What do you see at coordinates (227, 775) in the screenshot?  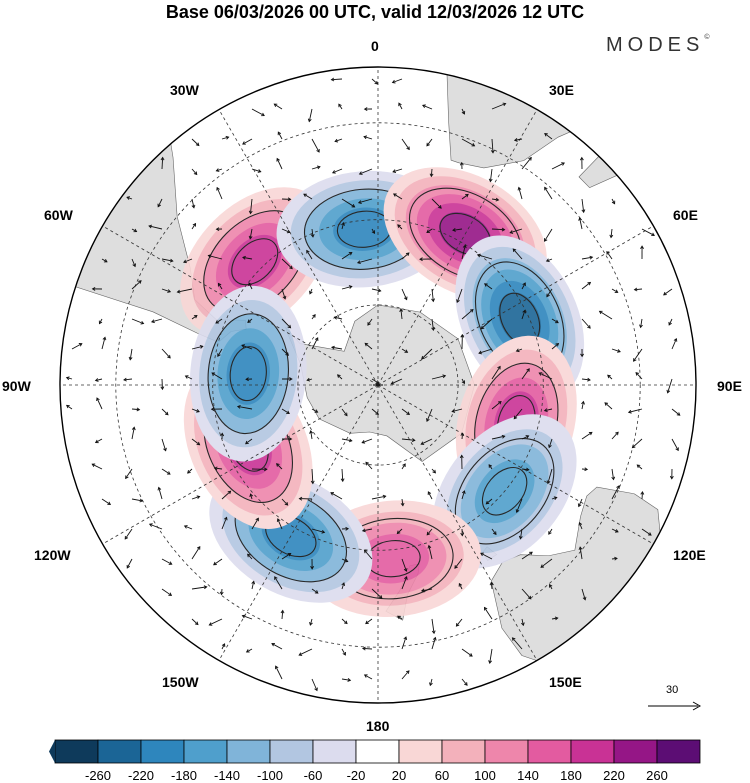 I see `colorbar-tick-label: -140` at bounding box center [227, 775].